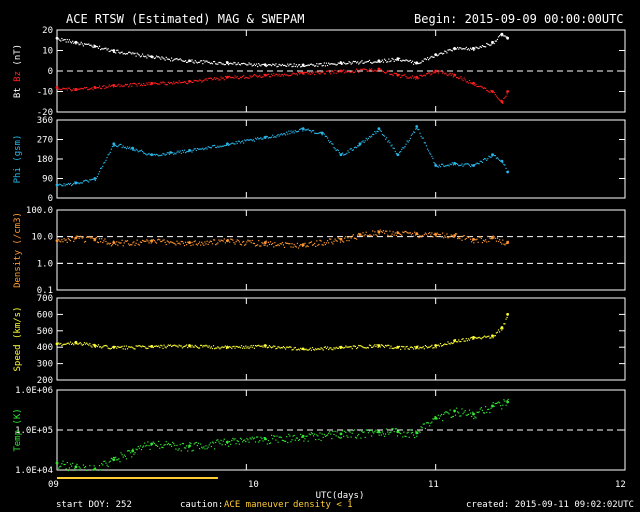 The width and height of the screenshot is (640, 512). I want to click on y-tick-label-phi-1: 90, so click(47, 180).